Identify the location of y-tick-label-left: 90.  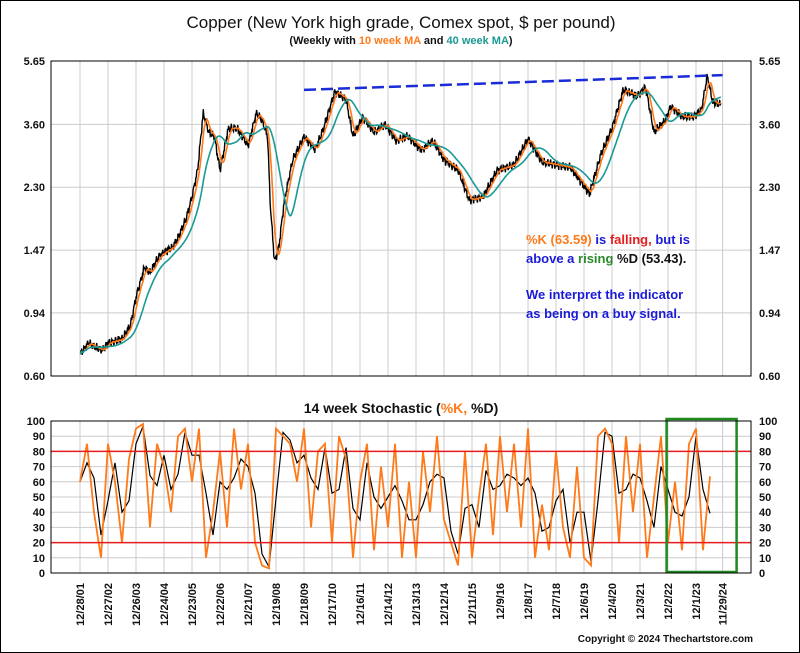
(39, 437).